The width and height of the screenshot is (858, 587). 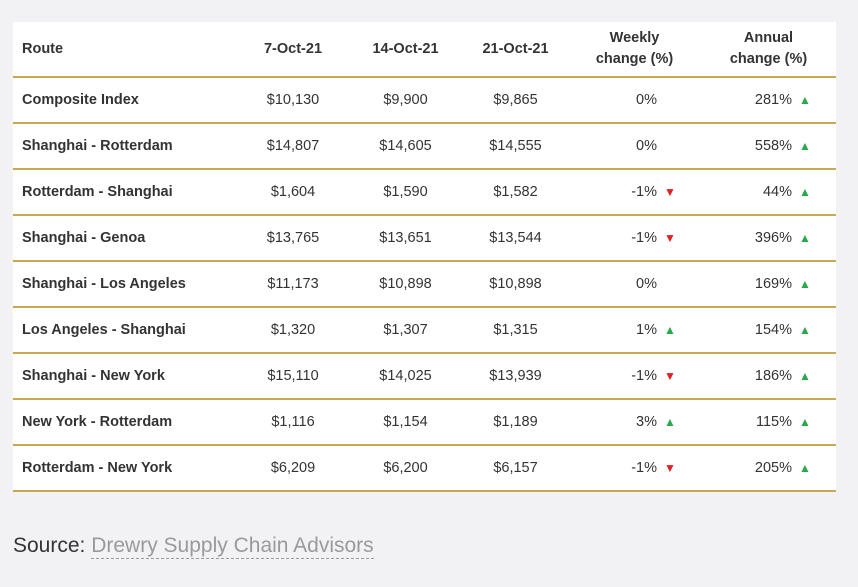 What do you see at coordinates (49, 545) in the screenshot?
I see `source-label: Source:` at bounding box center [49, 545].